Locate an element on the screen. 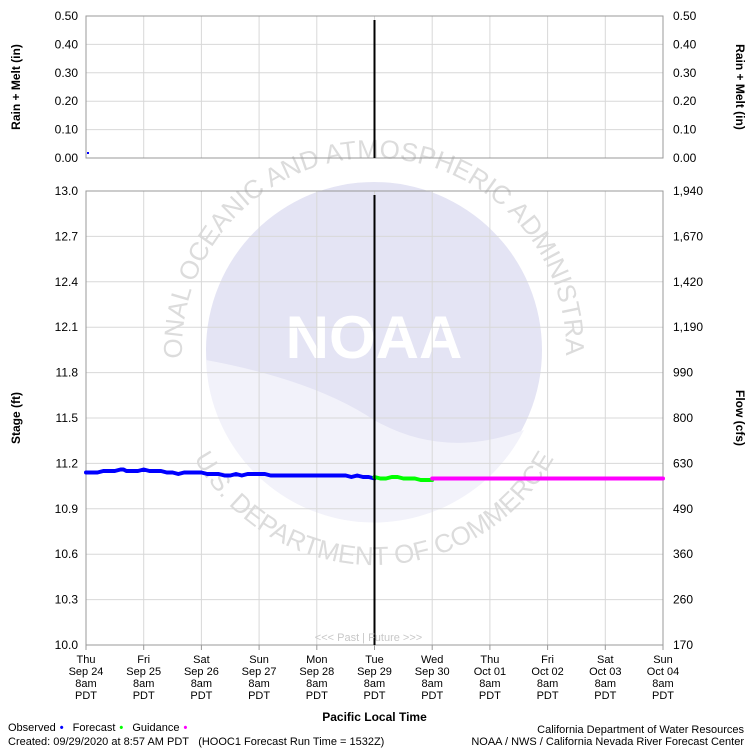 Image resolution: width=750 pixels, height=750 pixels. stage-ytick-right: 800 is located at coordinates (683, 418).